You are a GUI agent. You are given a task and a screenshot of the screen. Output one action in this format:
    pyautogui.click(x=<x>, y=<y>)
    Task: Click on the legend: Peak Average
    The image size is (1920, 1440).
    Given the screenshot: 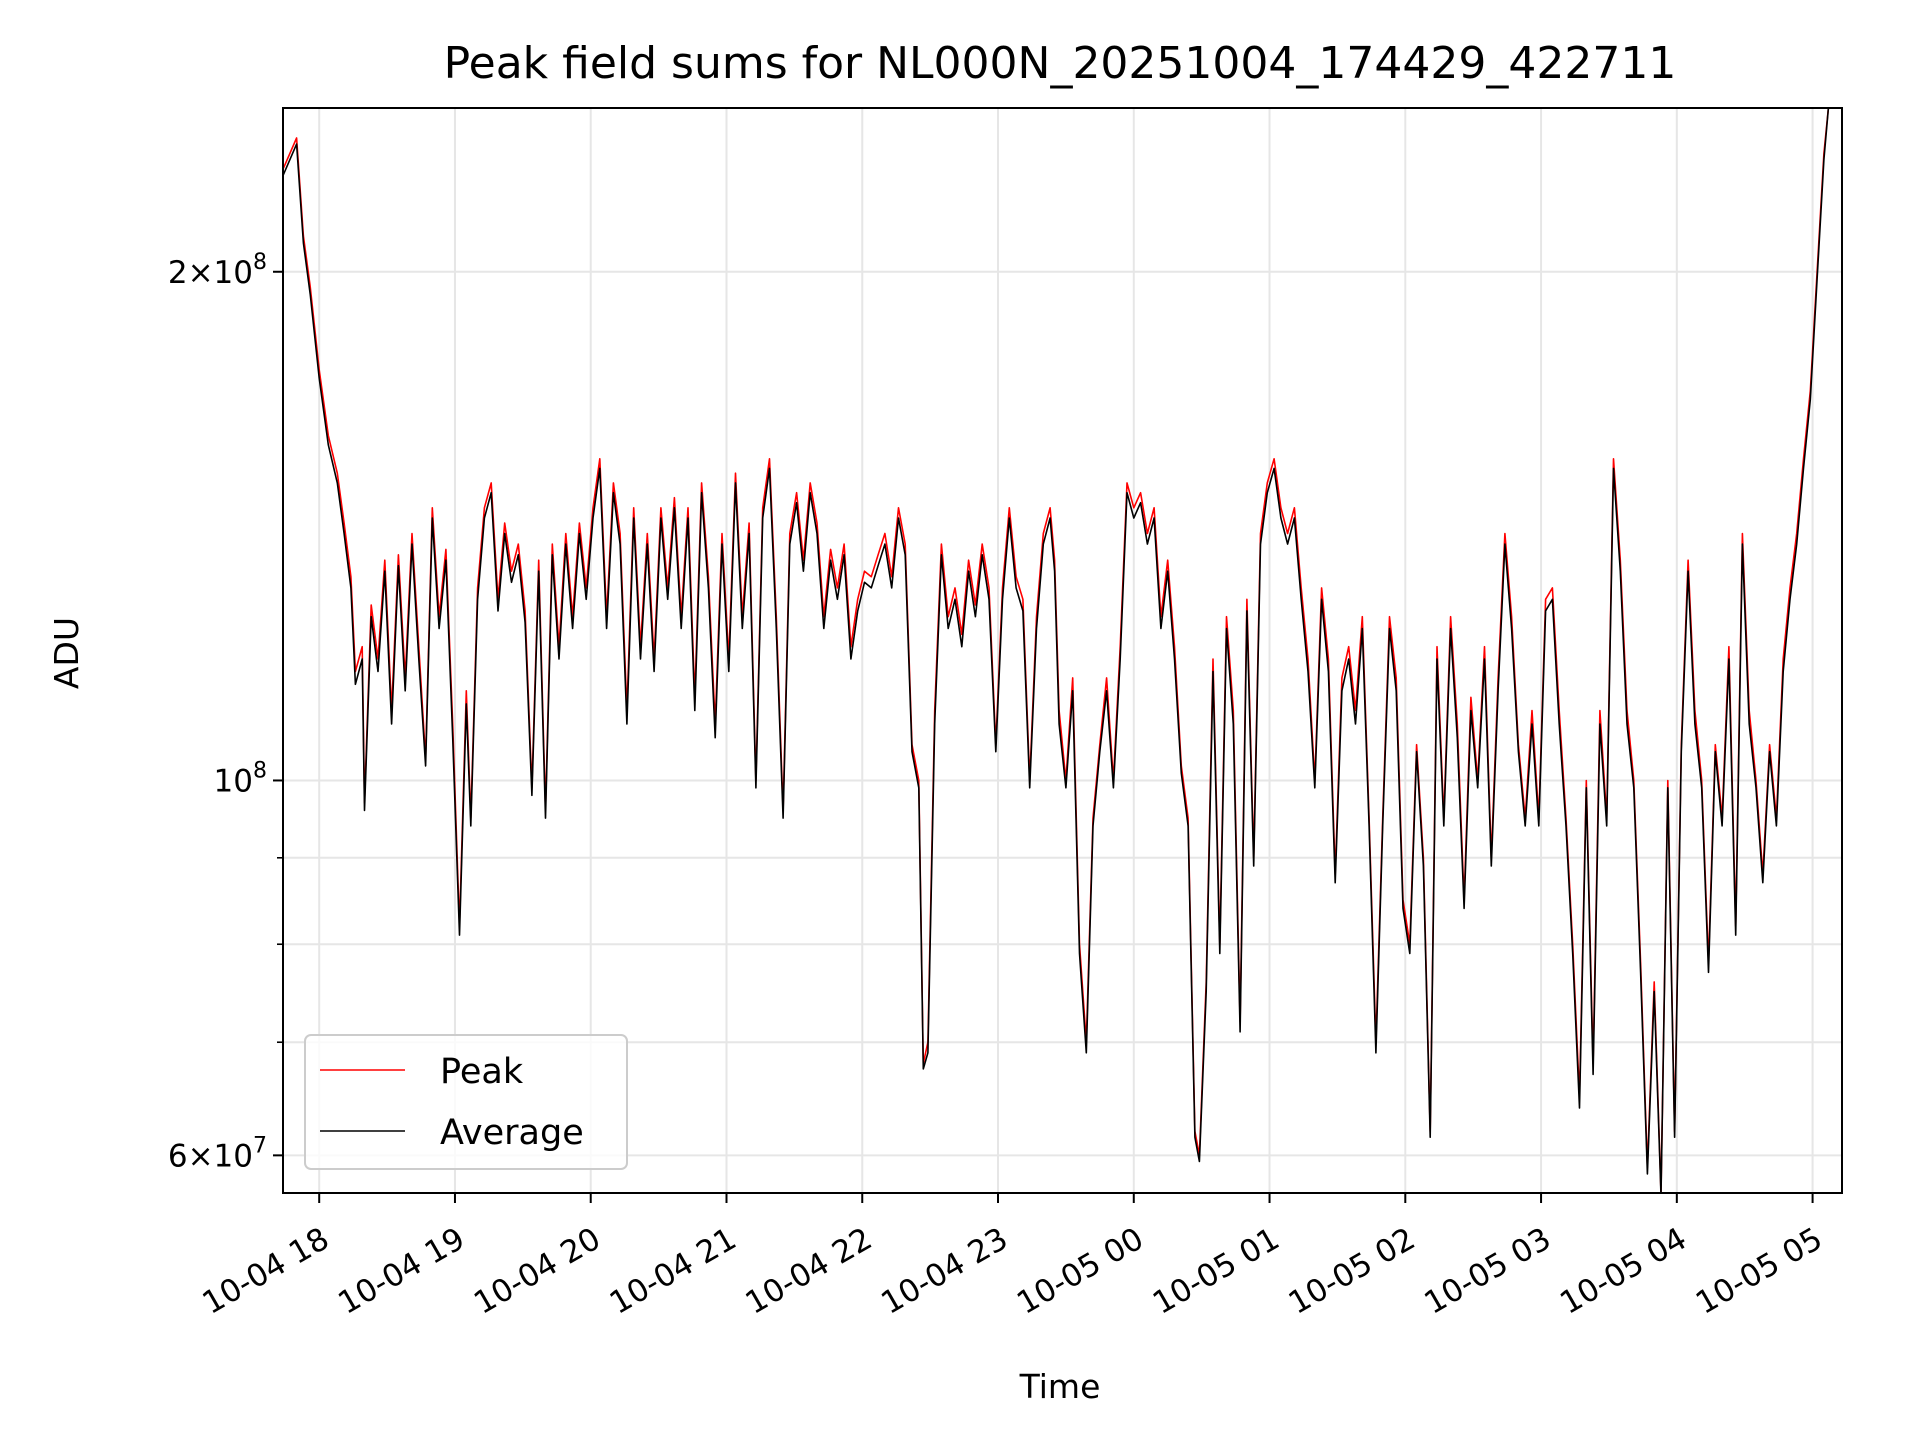 What is the action you would take?
    pyautogui.click(x=466, y=1102)
    